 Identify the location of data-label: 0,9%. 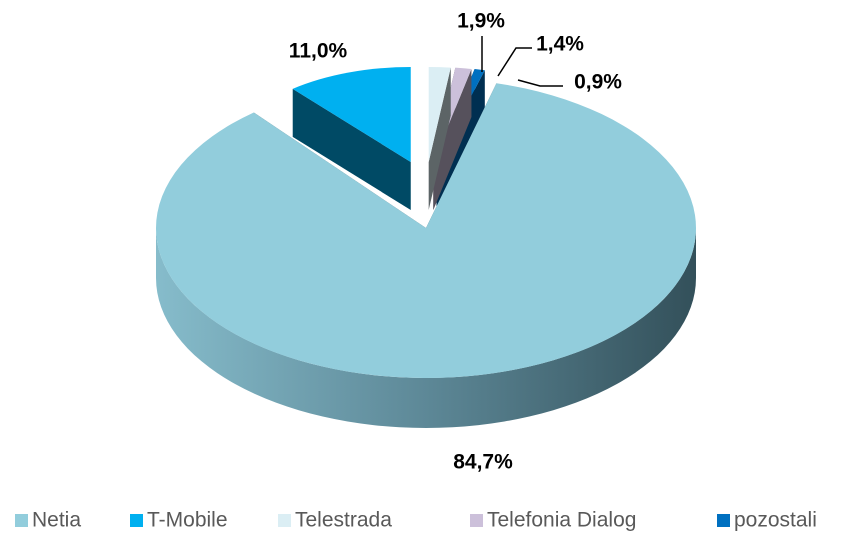
(598, 82).